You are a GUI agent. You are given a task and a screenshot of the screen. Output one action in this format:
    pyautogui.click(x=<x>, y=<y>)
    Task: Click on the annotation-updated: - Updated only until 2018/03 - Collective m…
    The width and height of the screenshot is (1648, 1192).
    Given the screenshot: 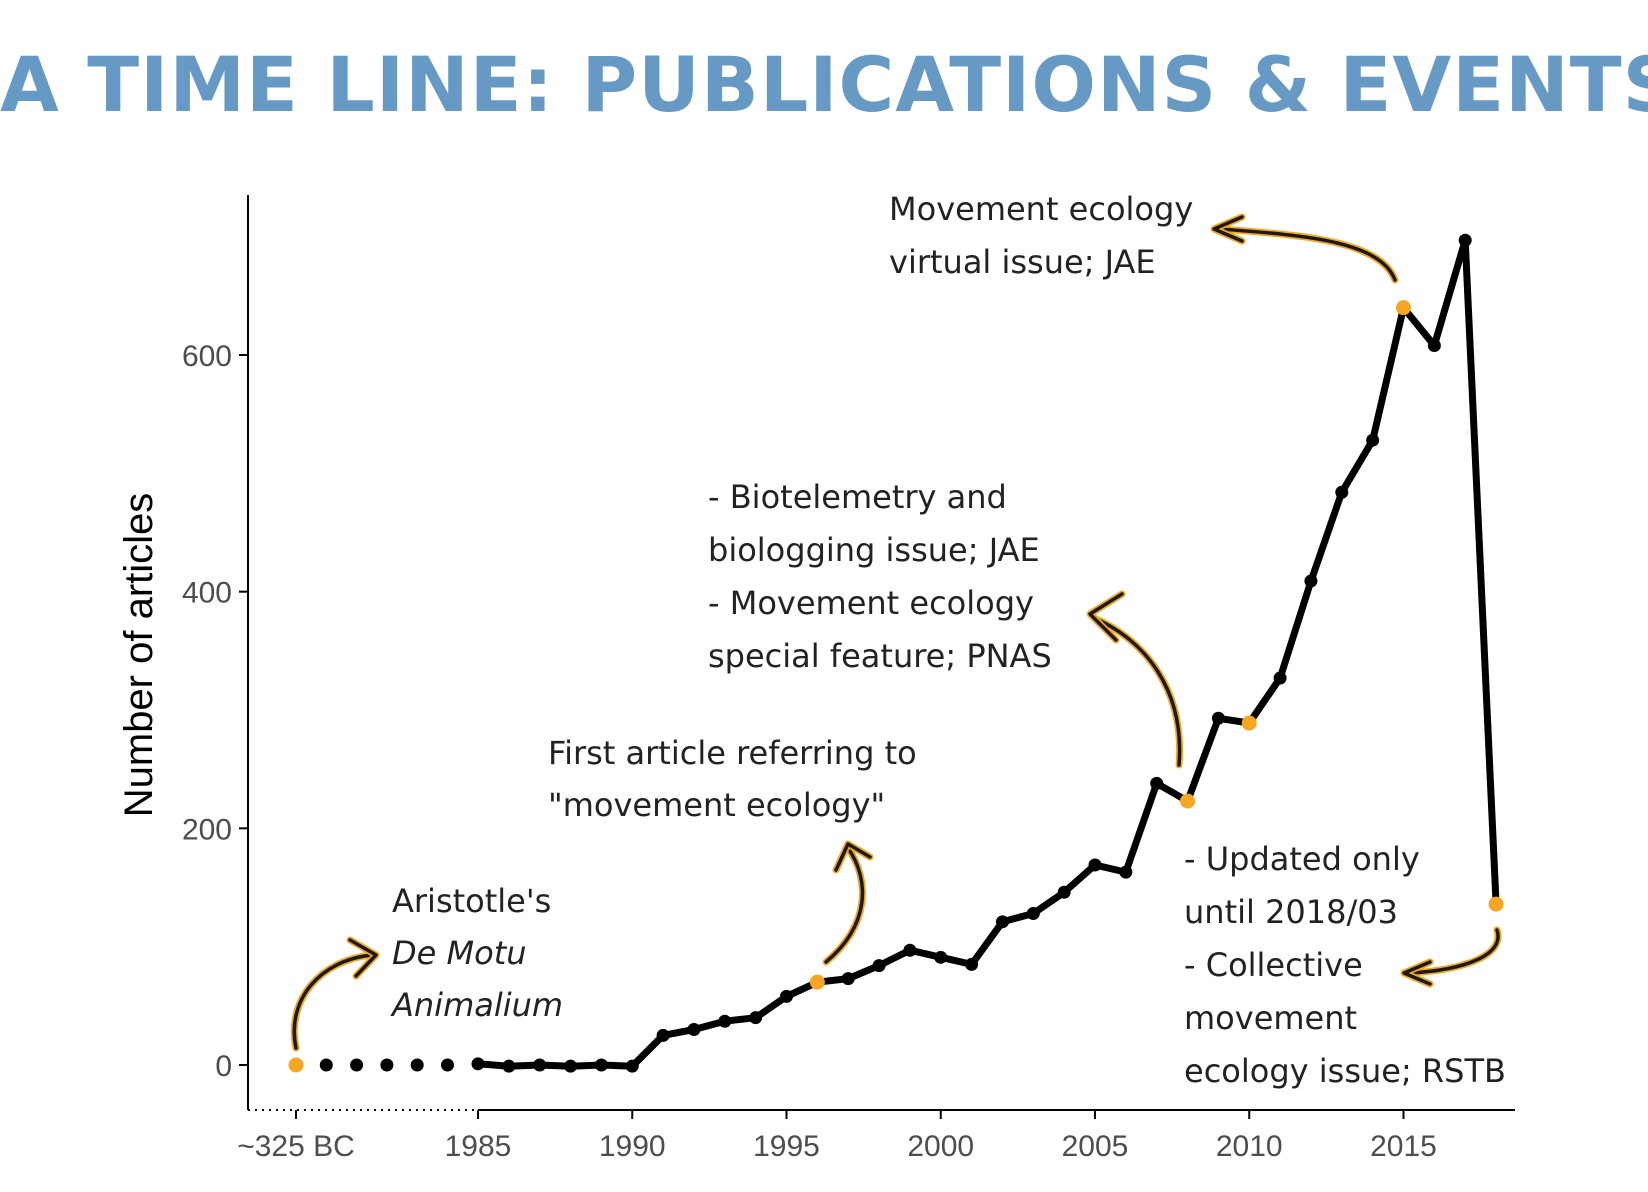 What is the action you would take?
    pyautogui.click(x=1345, y=965)
    